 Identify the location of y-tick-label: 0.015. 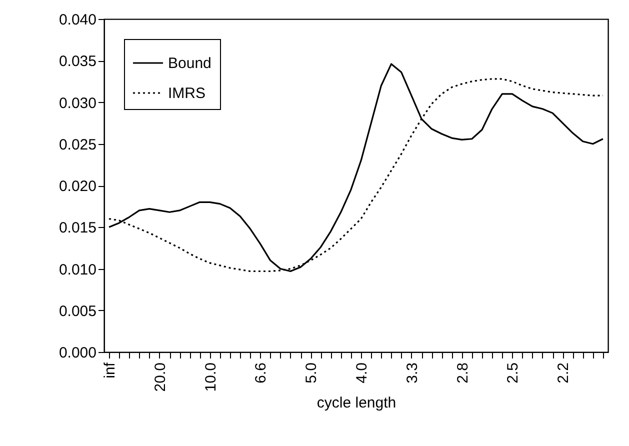
(77, 228).